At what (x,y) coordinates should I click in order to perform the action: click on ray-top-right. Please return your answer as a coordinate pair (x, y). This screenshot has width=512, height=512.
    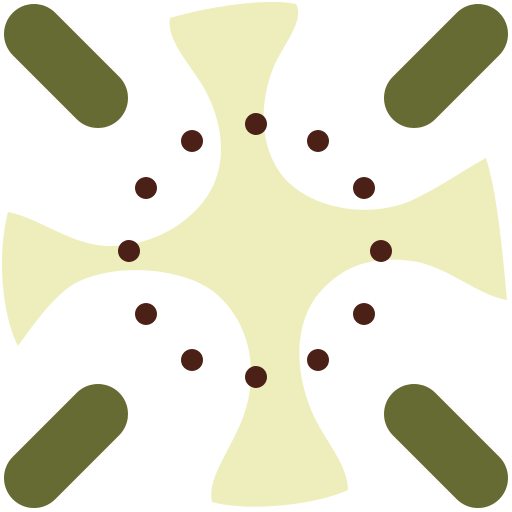
    Looking at the image, I should click on (446, 66).